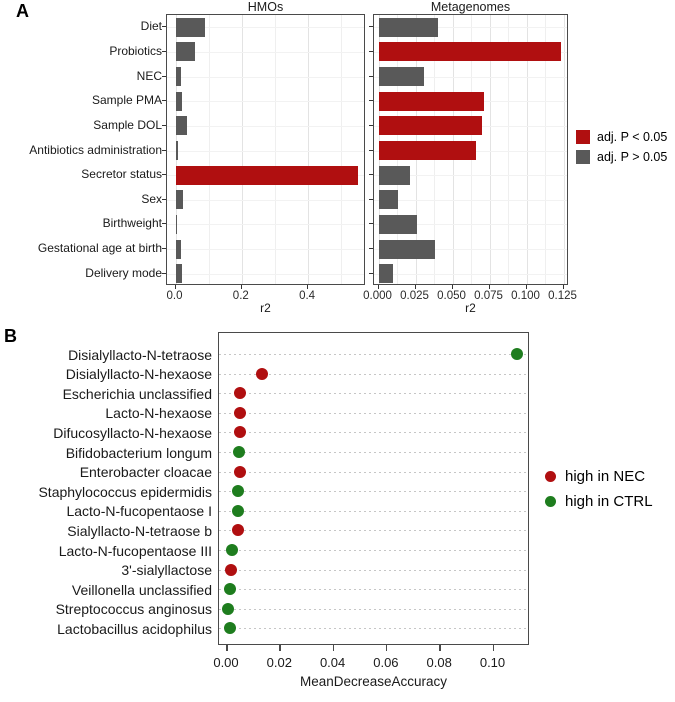  I want to click on category-label: Veillonella unclassified, so click(141, 589).